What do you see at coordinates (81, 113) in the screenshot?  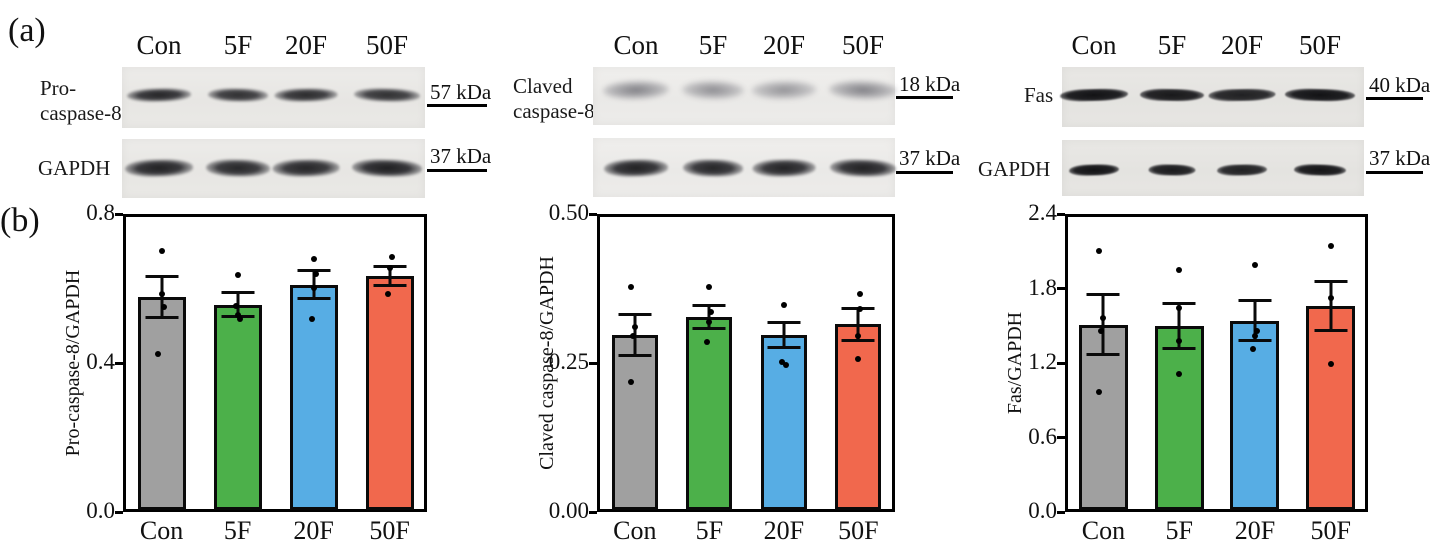 I see `protein-label-pro-caspase-8-line2: caspase-8` at bounding box center [81, 113].